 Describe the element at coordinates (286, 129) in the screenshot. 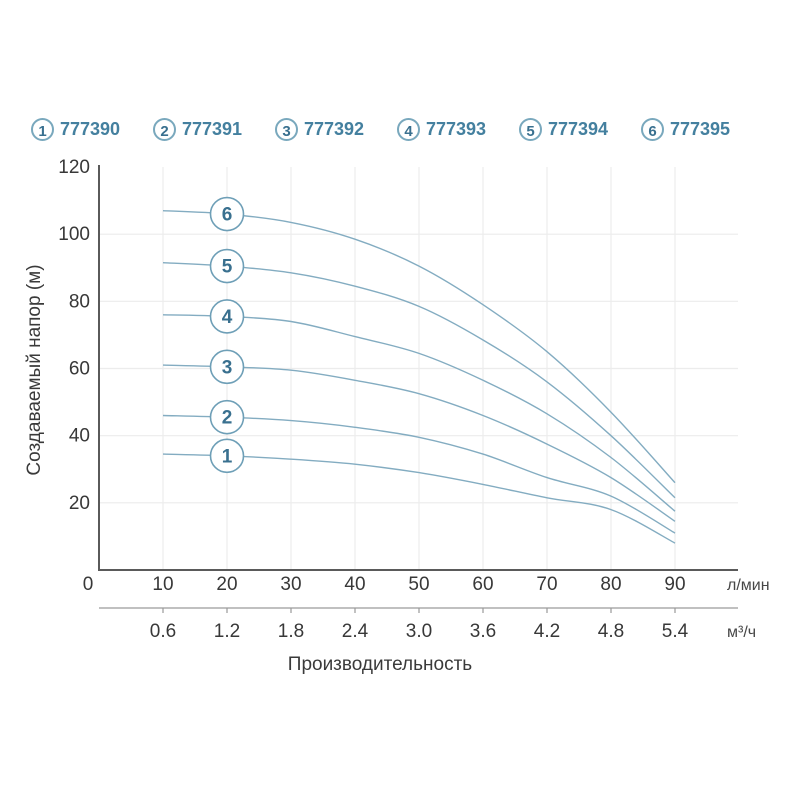

I see `series-number-badge: 3` at that location.